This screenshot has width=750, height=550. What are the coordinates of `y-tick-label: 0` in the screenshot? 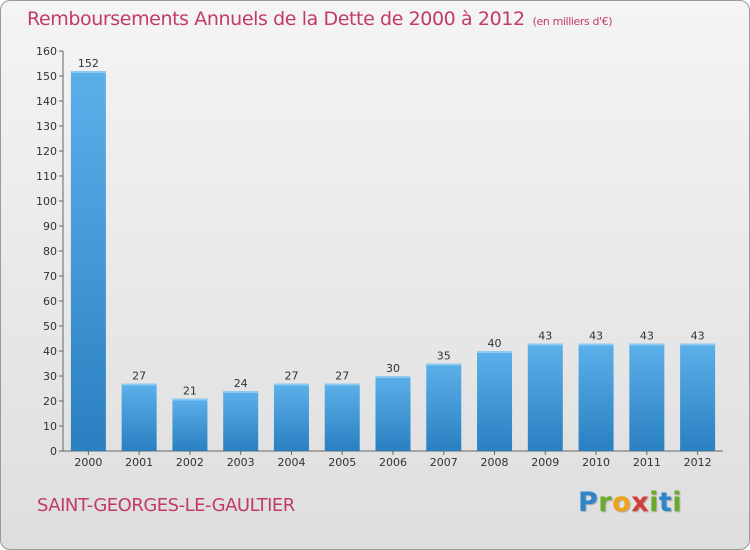 It's located at (53, 451).